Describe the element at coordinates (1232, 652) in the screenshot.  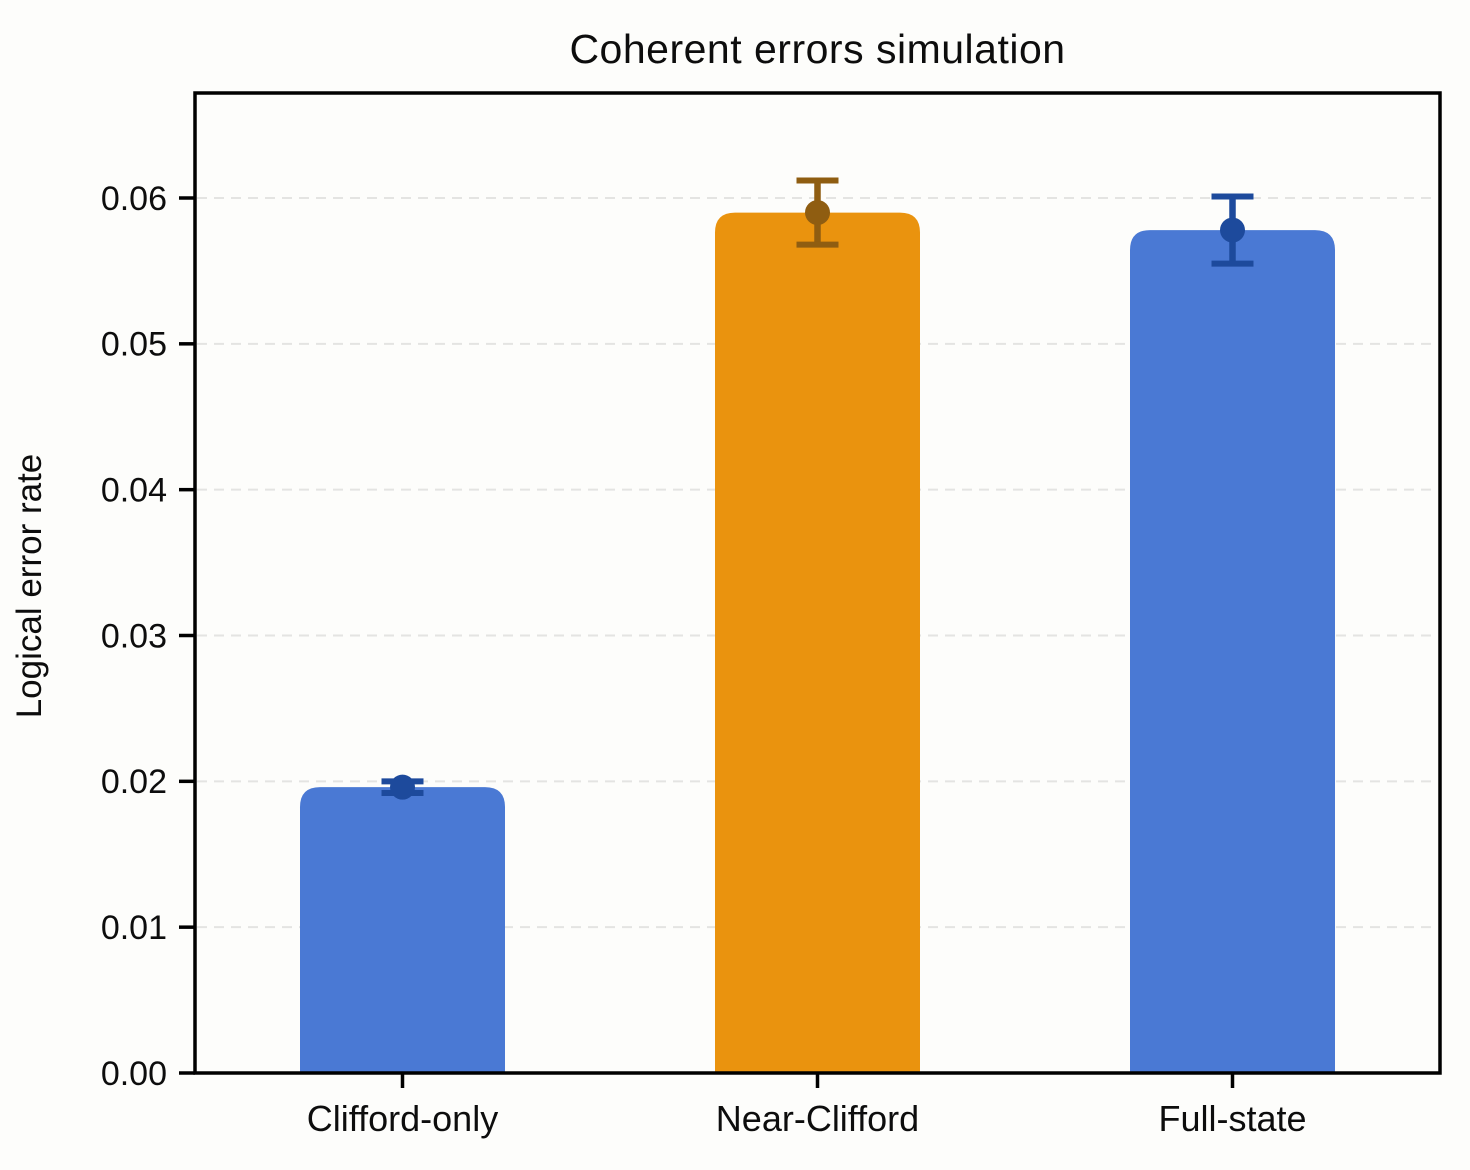
I see `bar-Full-state` at that location.